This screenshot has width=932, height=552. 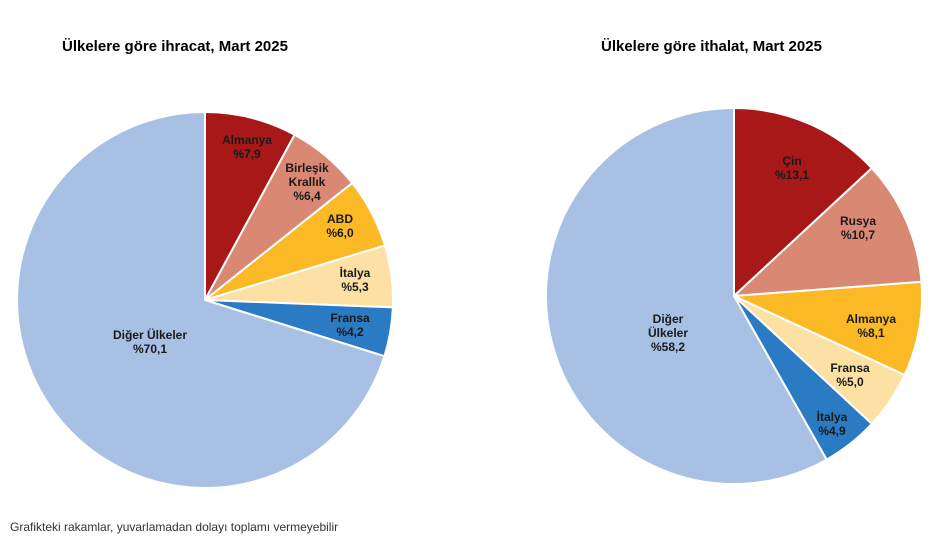 What do you see at coordinates (850, 375) in the screenshot?
I see `import-label-fransa: Fransa %5,0` at bounding box center [850, 375].